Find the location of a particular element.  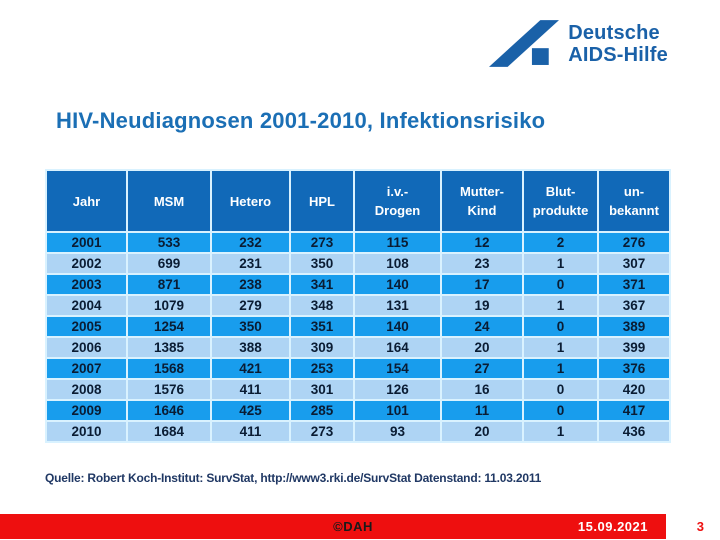

table-cell: 388 is located at coordinates (250, 347).